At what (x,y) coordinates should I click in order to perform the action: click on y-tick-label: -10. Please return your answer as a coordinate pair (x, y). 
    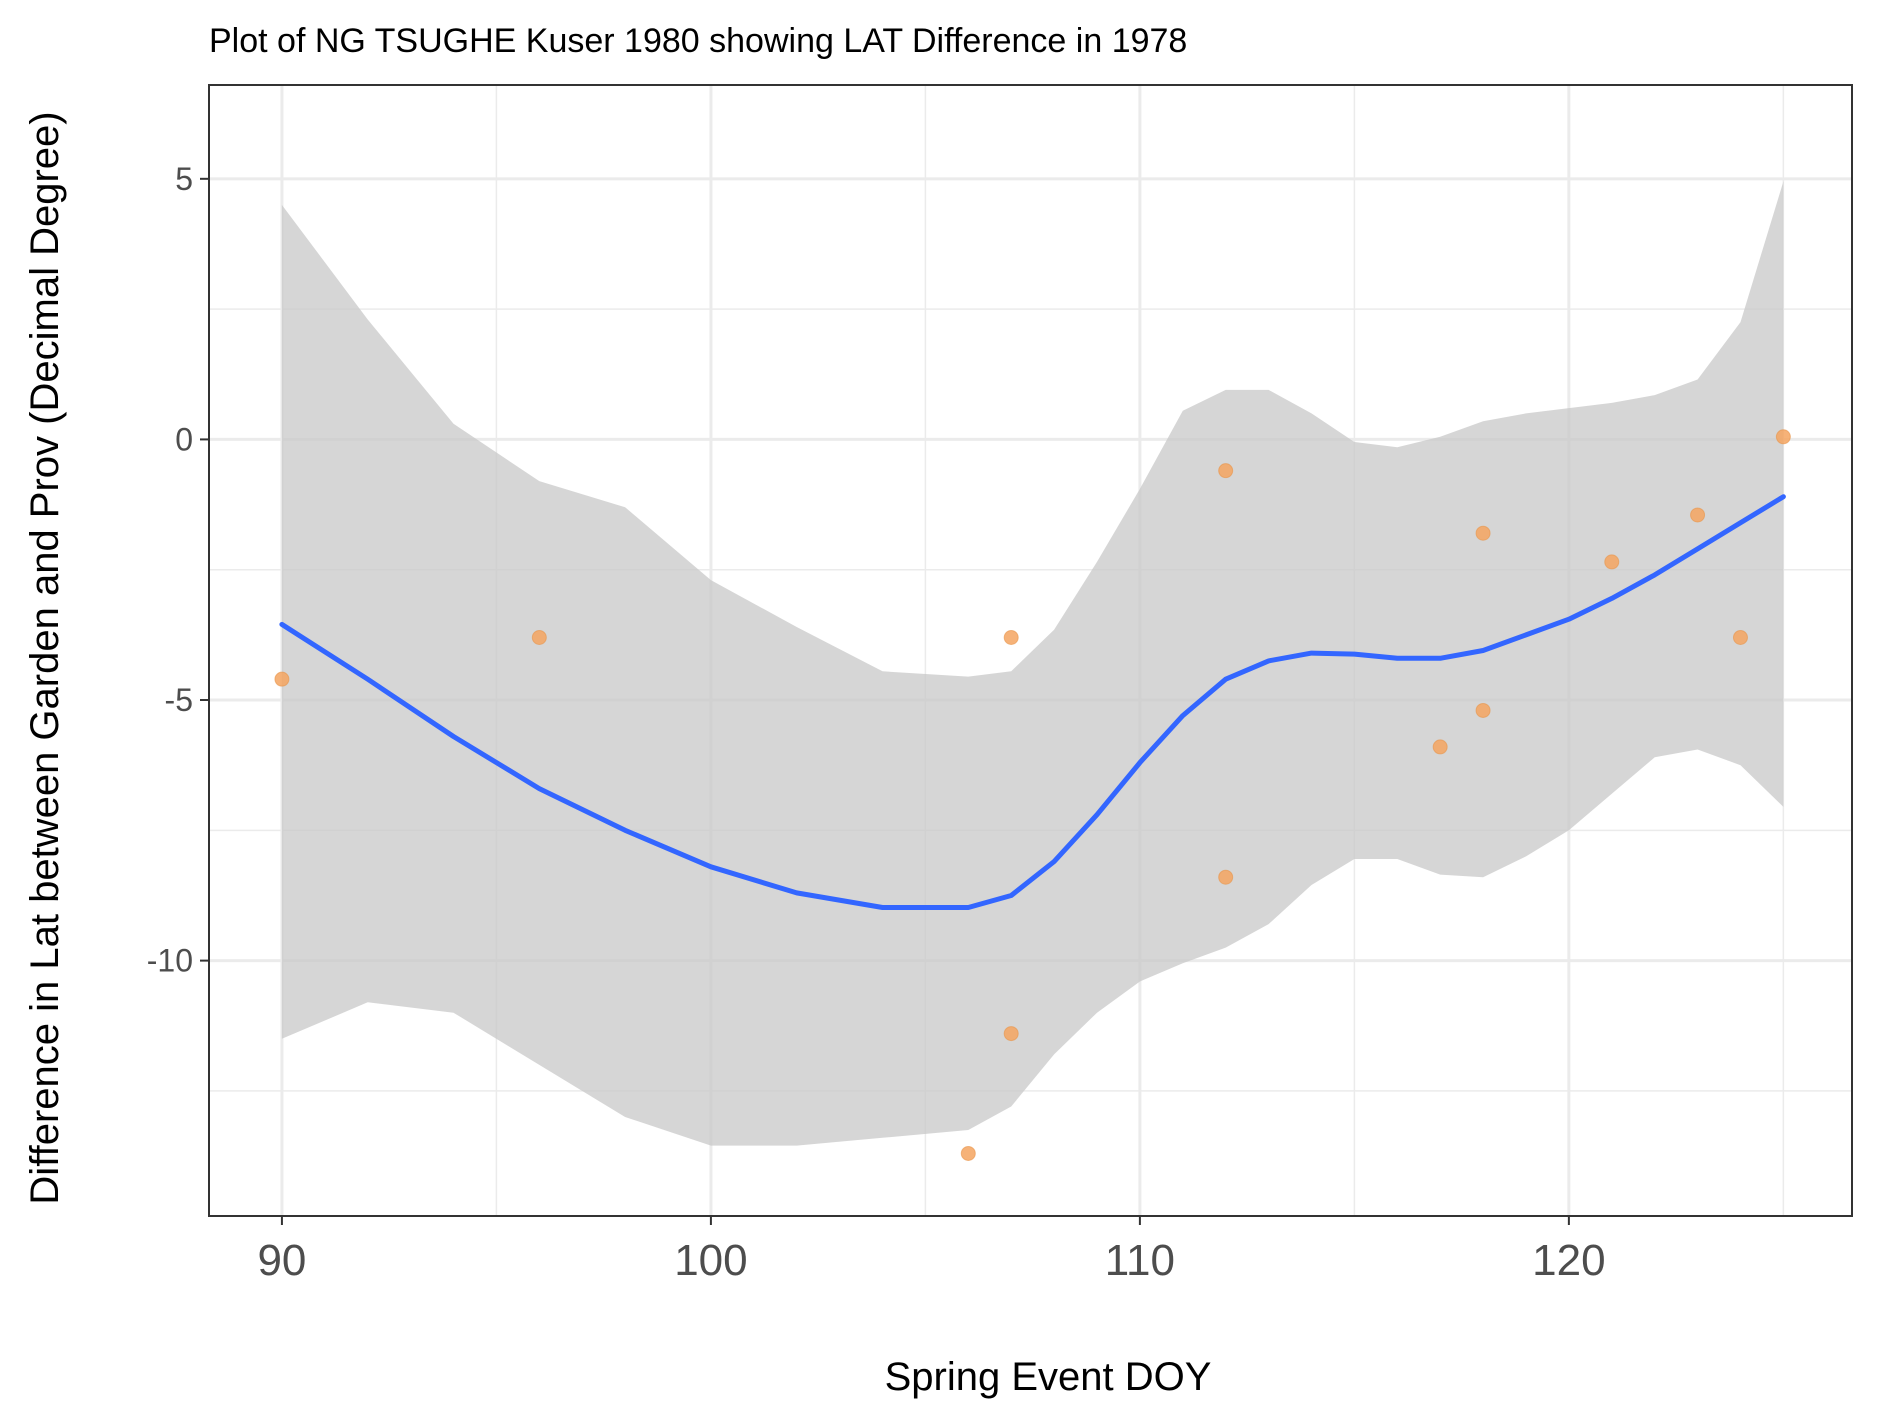
    Looking at the image, I should click on (170, 961).